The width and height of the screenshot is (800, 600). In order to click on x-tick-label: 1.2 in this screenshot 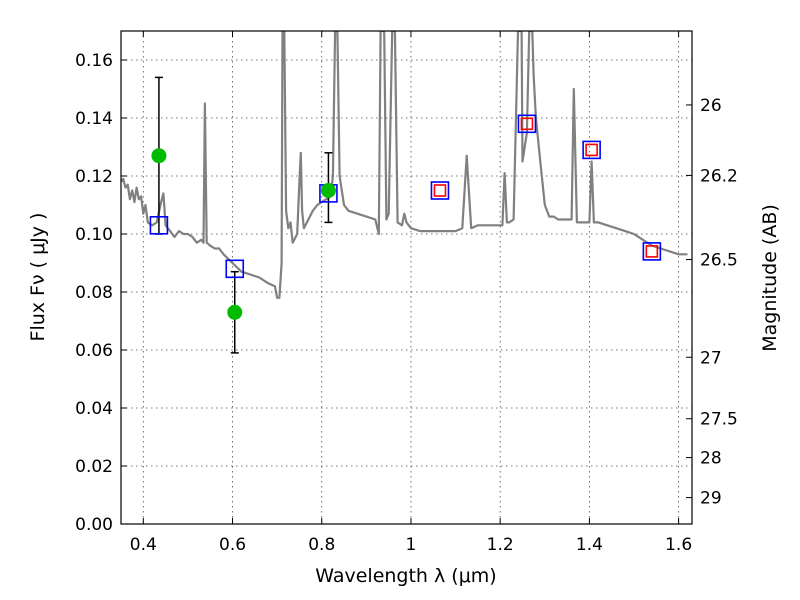, I will do `click(500, 545)`.